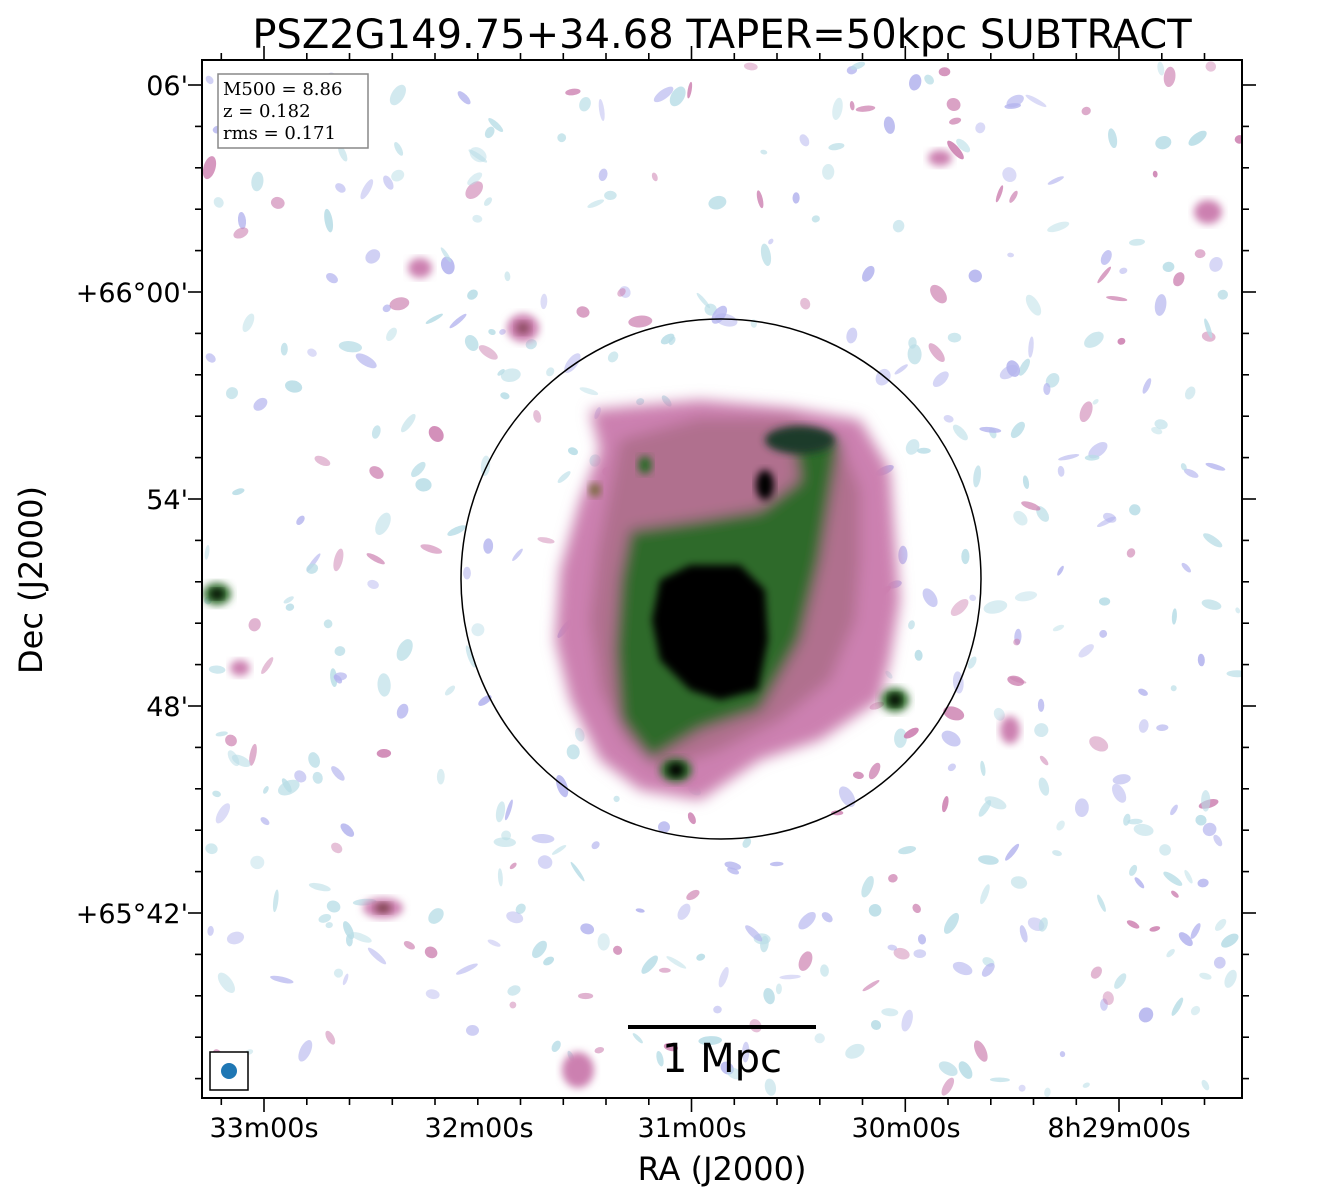 The height and width of the screenshot is (1200, 1321). Describe the element at coordinates (478, 1128) in the screenshot. I see `x-tick-label: 32m00s` at that location.